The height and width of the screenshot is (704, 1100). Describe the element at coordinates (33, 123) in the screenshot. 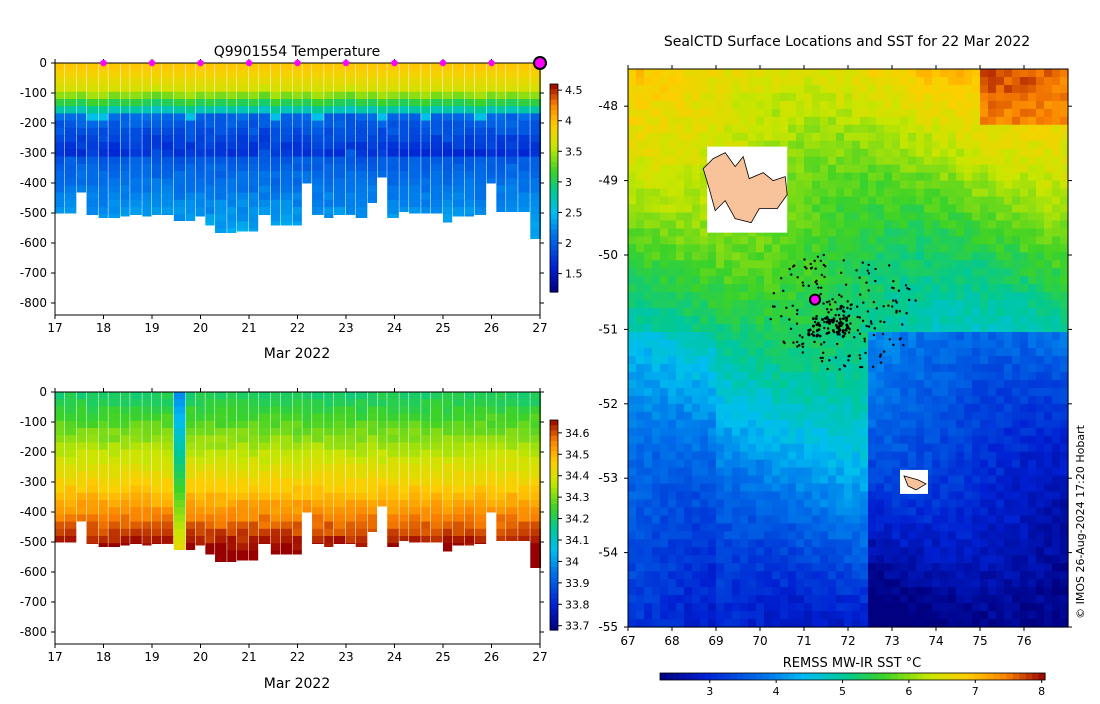

I see `y-tick-label: -200` at that location.